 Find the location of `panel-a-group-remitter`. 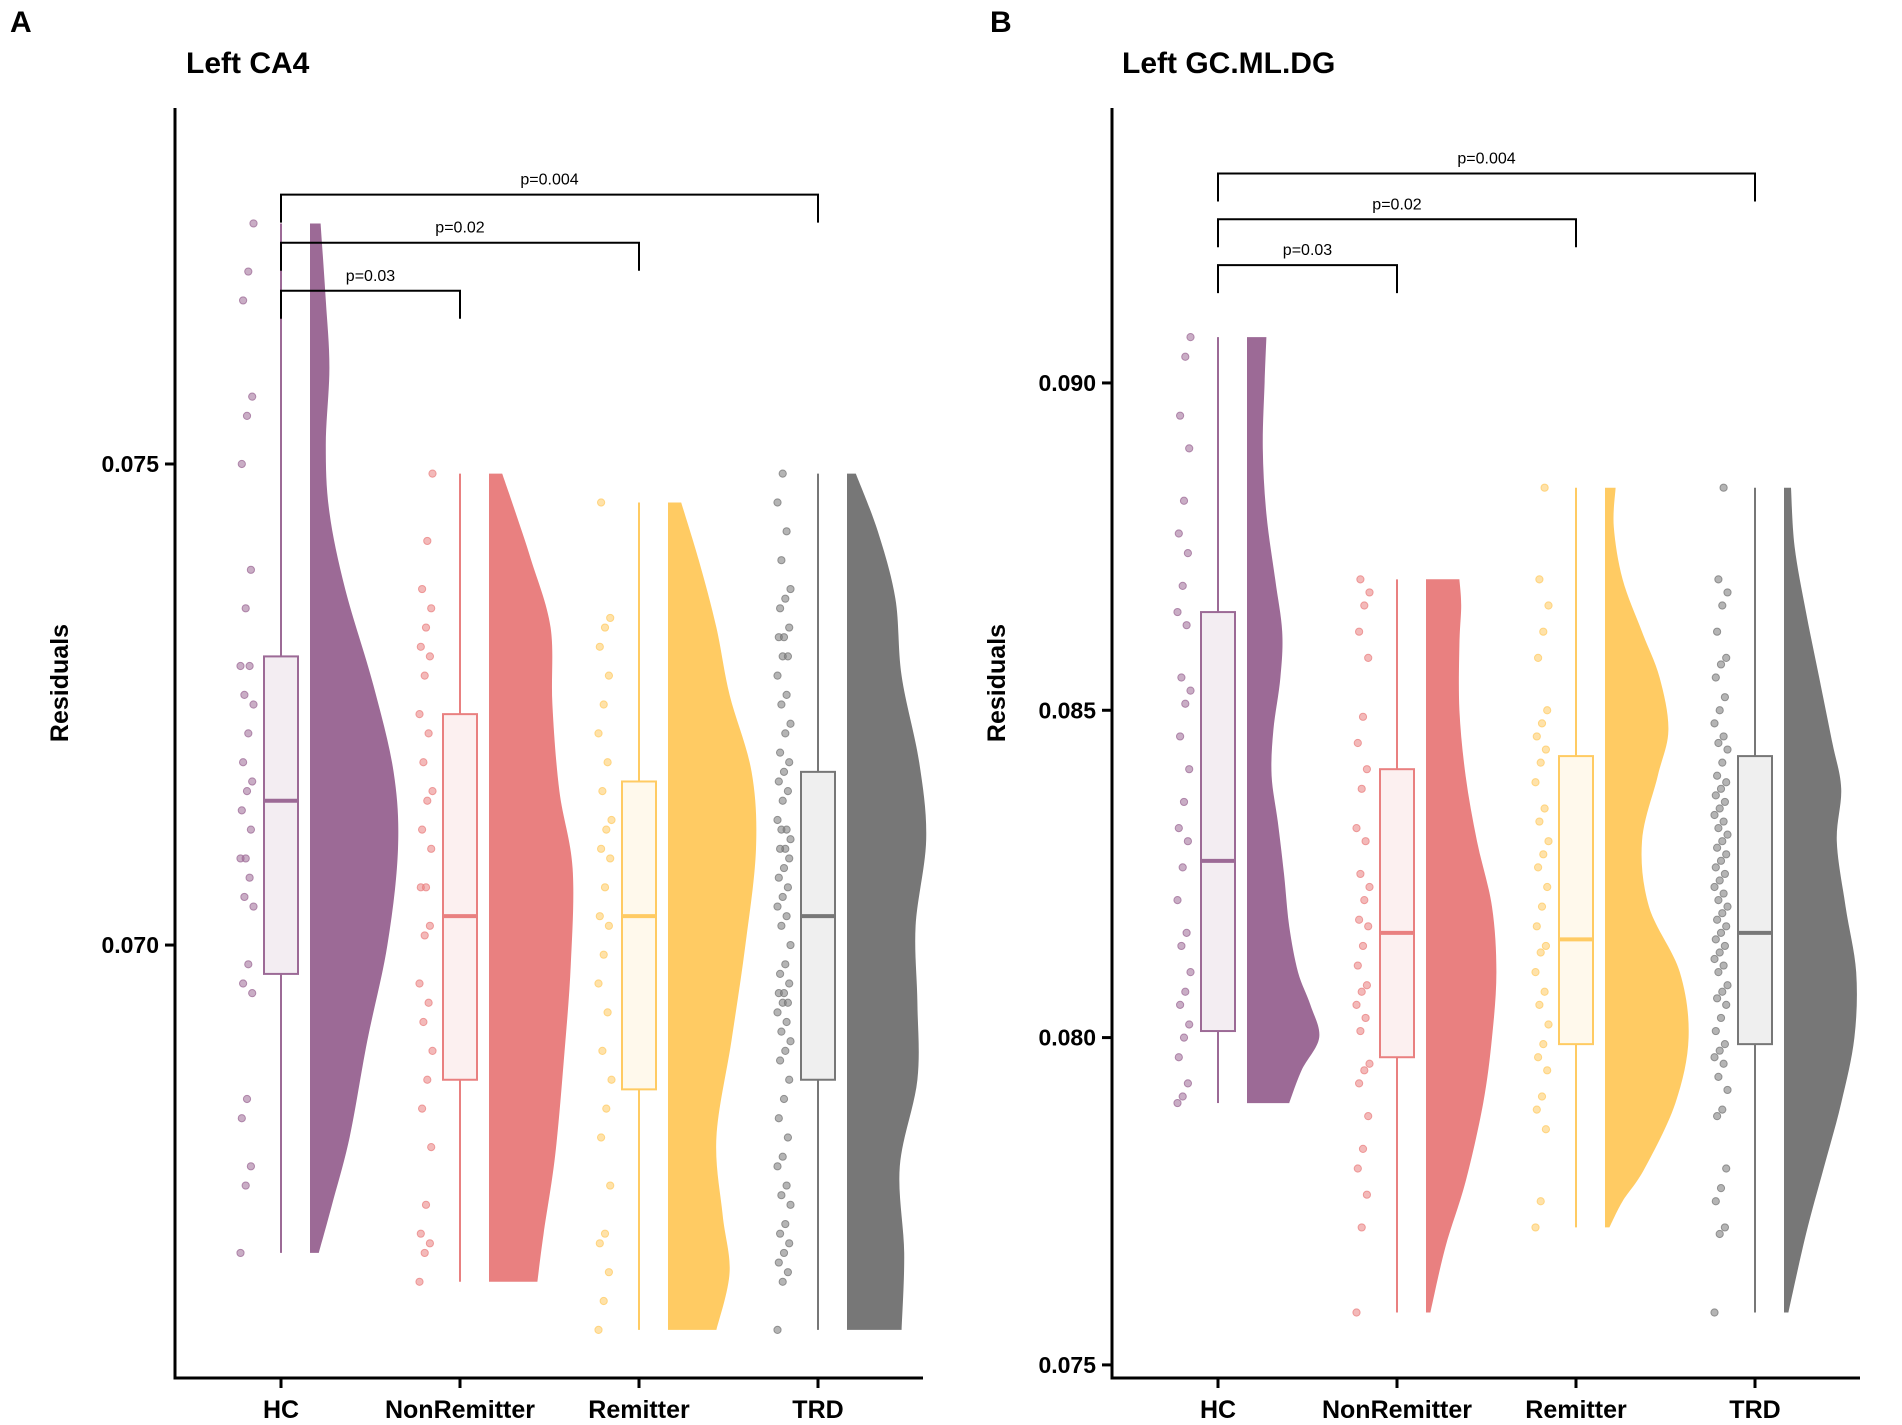

panel-a-group-remitter is located at coordinates (675, 916).